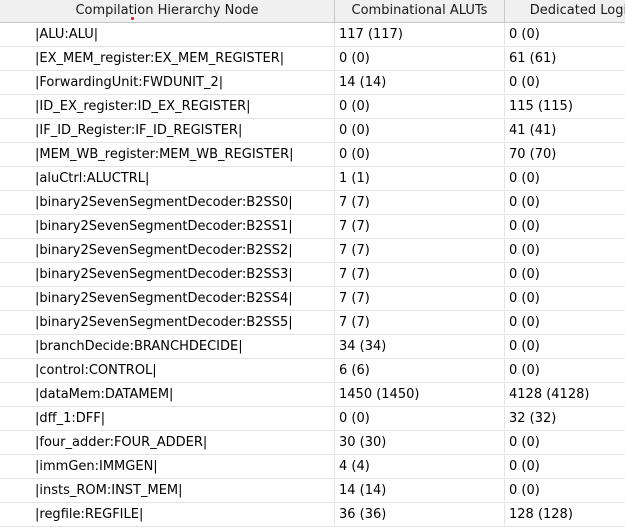 This screenshot has width=625, height=527. What do you see at coordinates (167, 178) in the screenshot?
I see `cell-node: |aluCtrl:ALUCTRL|` at bounding box center [167, 178].